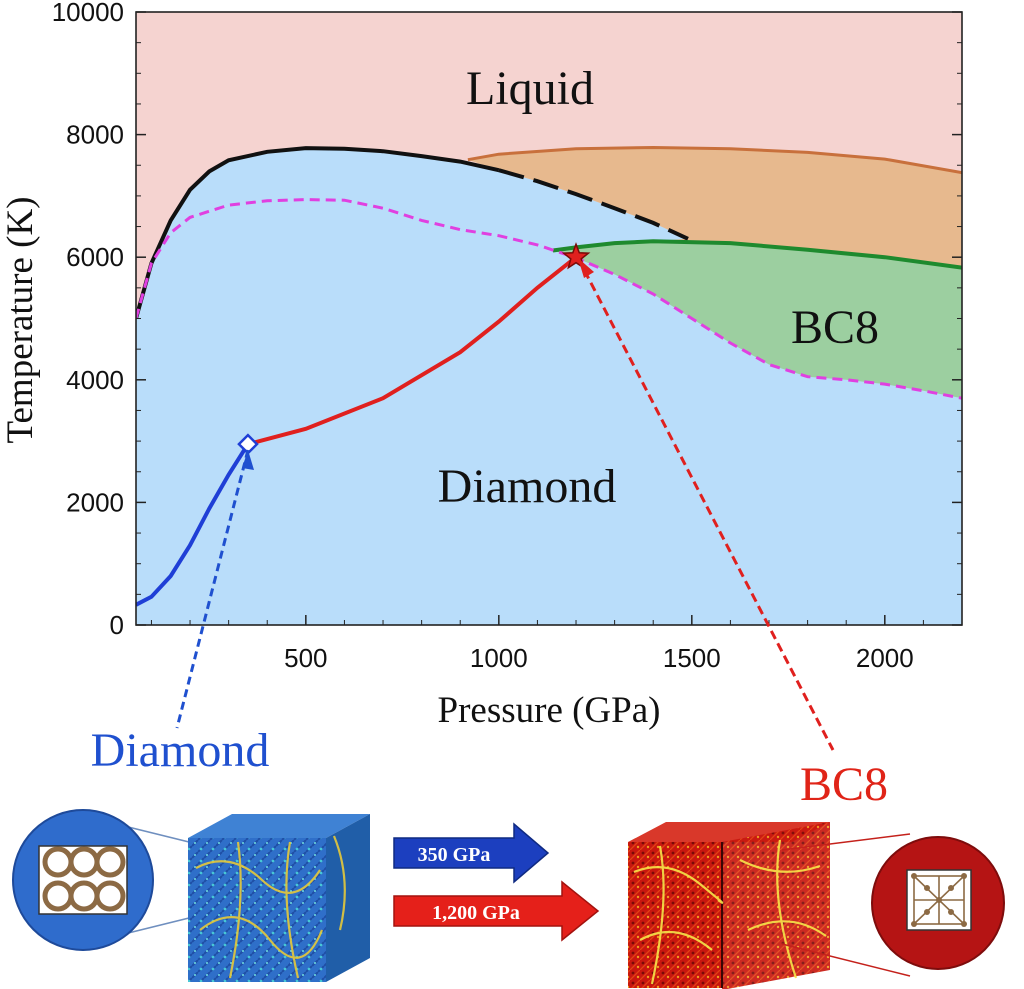  What do you see at coordinates (95, 135) in the screenshot?
I see `y-tick-label: 8000` at bounding box center [95, 135].